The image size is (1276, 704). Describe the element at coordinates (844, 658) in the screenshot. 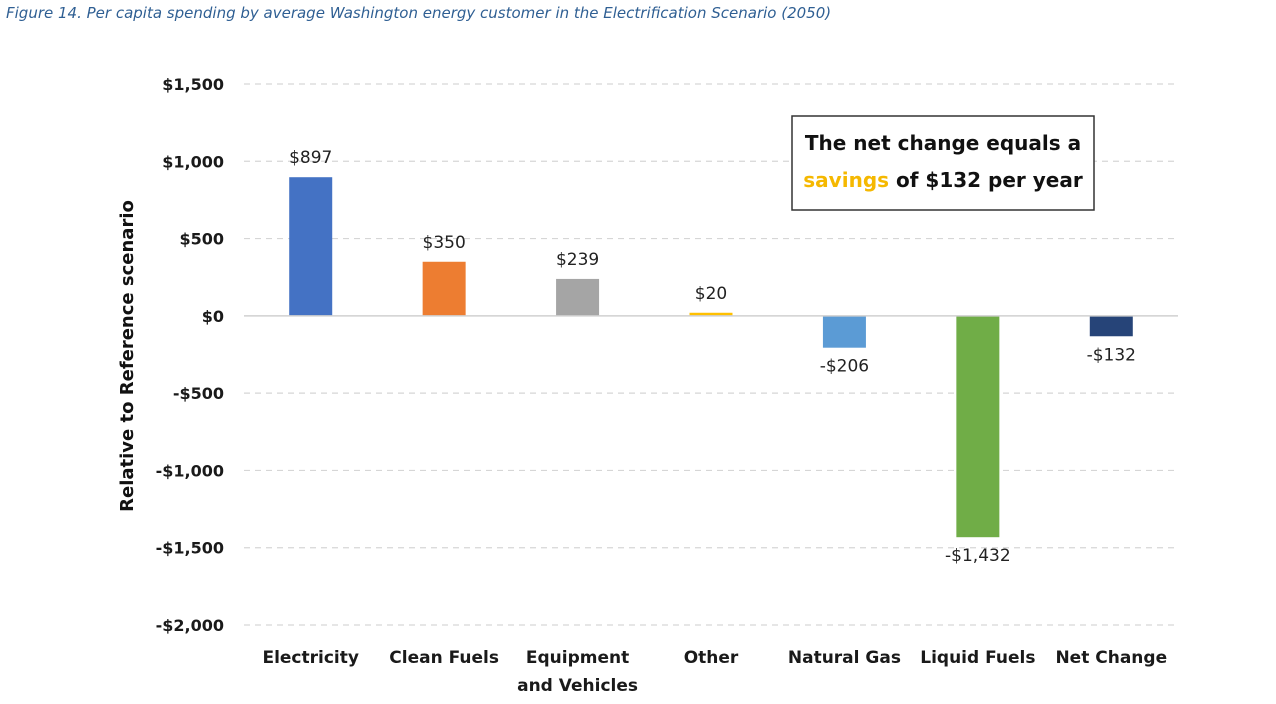

I see `x-tick-label: Natural Gas` at that location.